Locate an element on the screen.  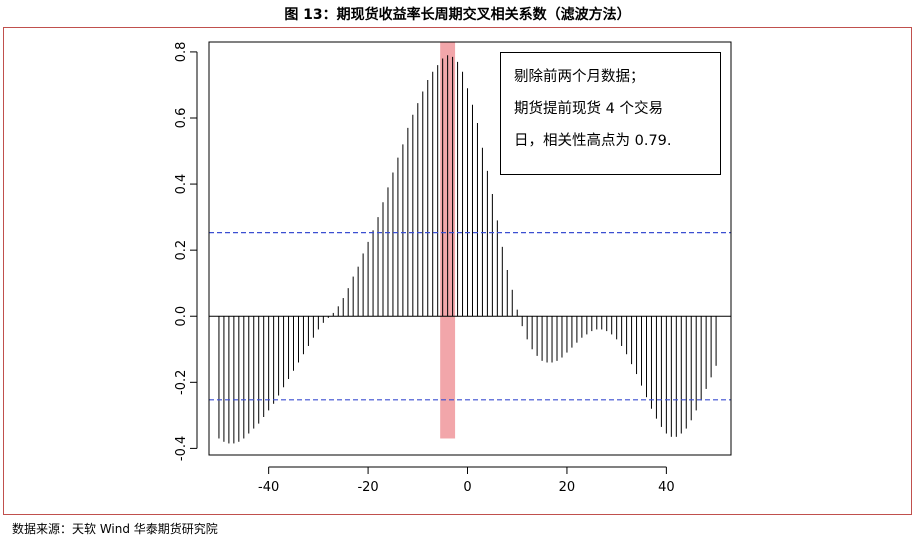
source-rule is located at coordinates (457, 514).